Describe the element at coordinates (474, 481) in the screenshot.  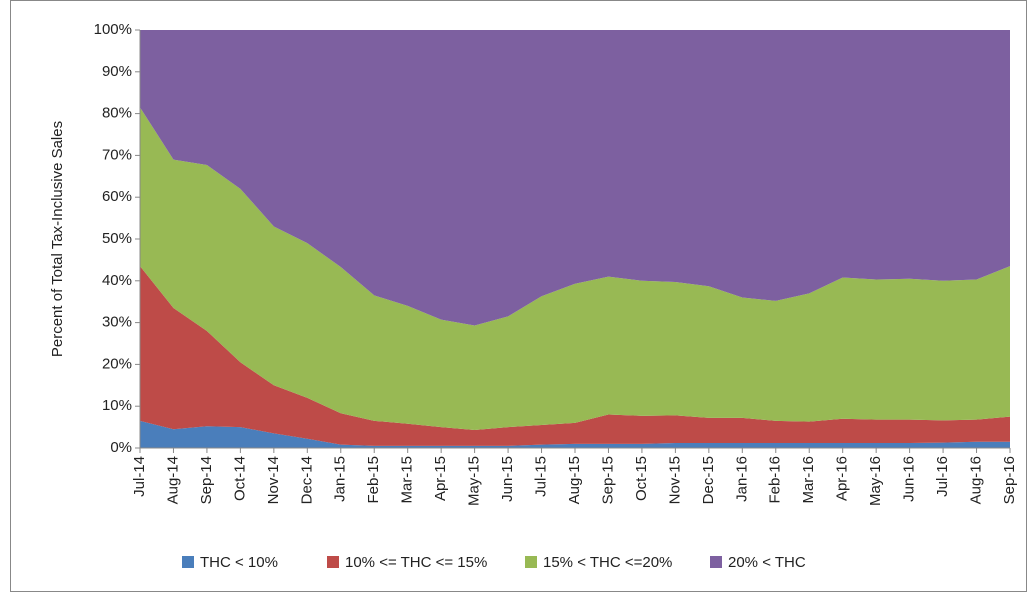
I see `x-tick-label: May-15` at that location.